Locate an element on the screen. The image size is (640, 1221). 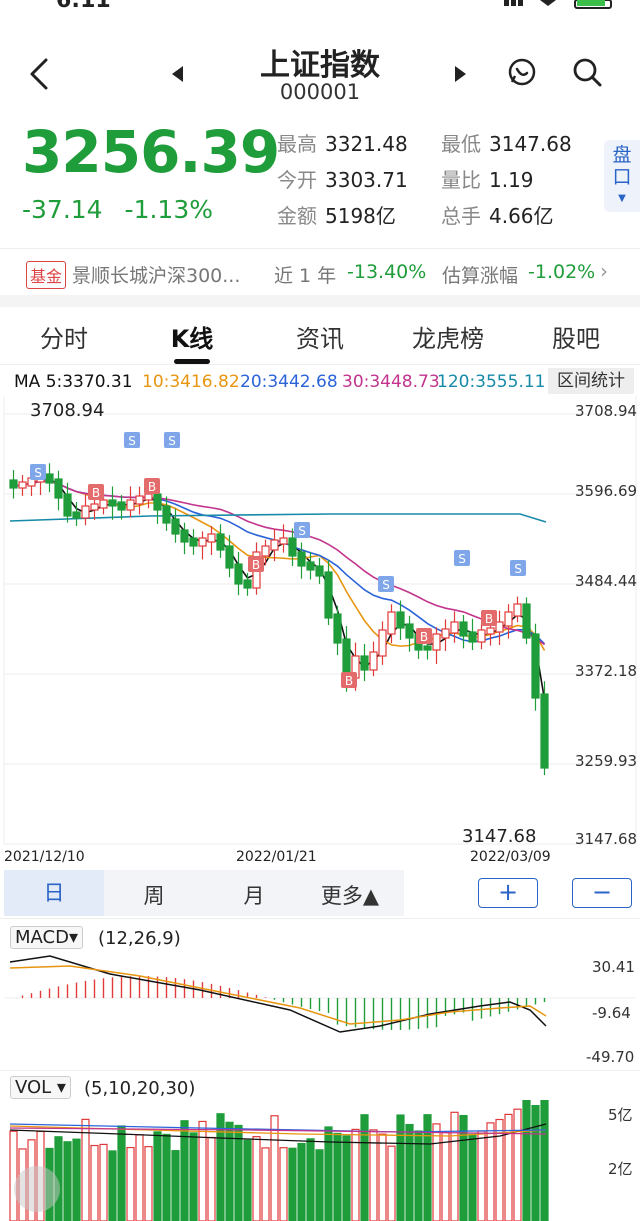
macd-y-label: -9.64 is located at coordinates (611, 1013).